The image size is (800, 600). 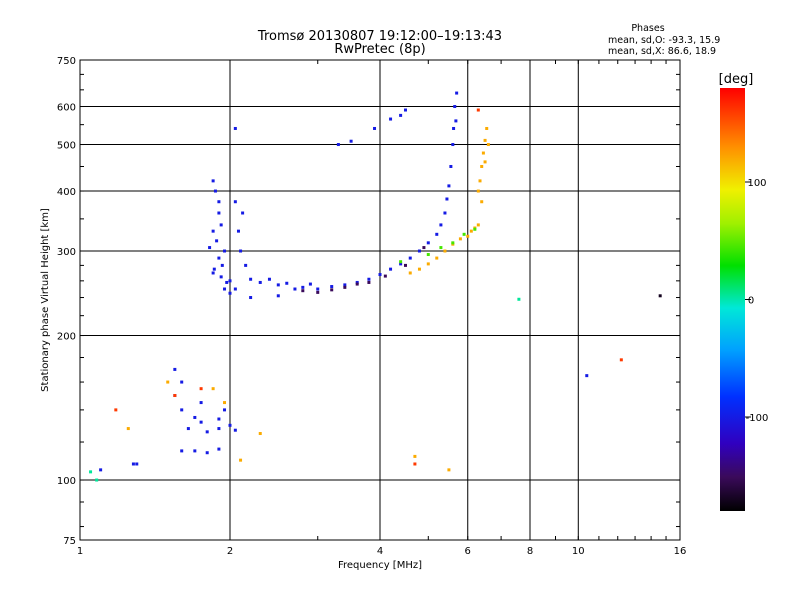 What do you see at coordinates (680, 551) in the screenshot?
I see `x-tick-label: 16` at bounding box center [680, 551].